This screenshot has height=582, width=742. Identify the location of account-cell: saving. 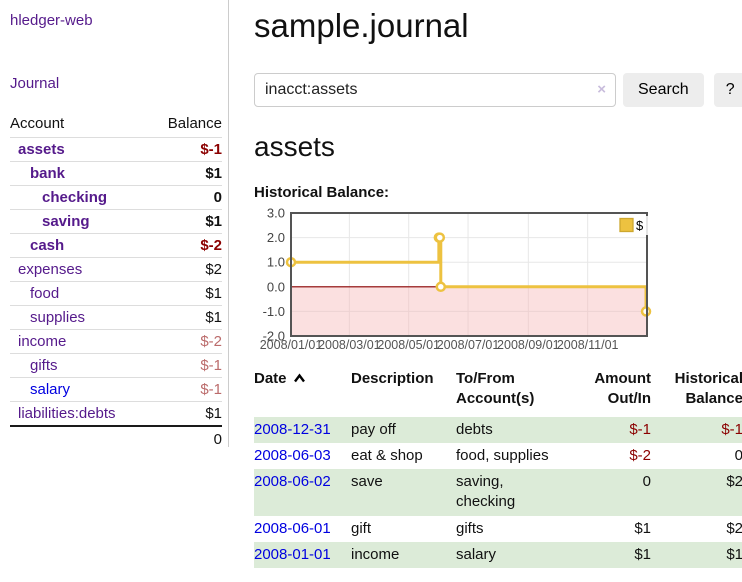
(80, 221).